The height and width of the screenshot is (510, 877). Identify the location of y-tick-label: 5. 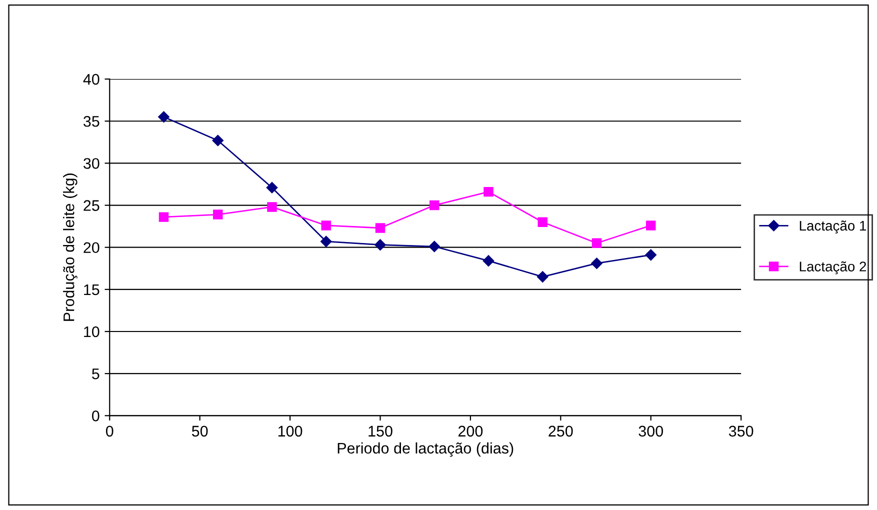
(96, 374).